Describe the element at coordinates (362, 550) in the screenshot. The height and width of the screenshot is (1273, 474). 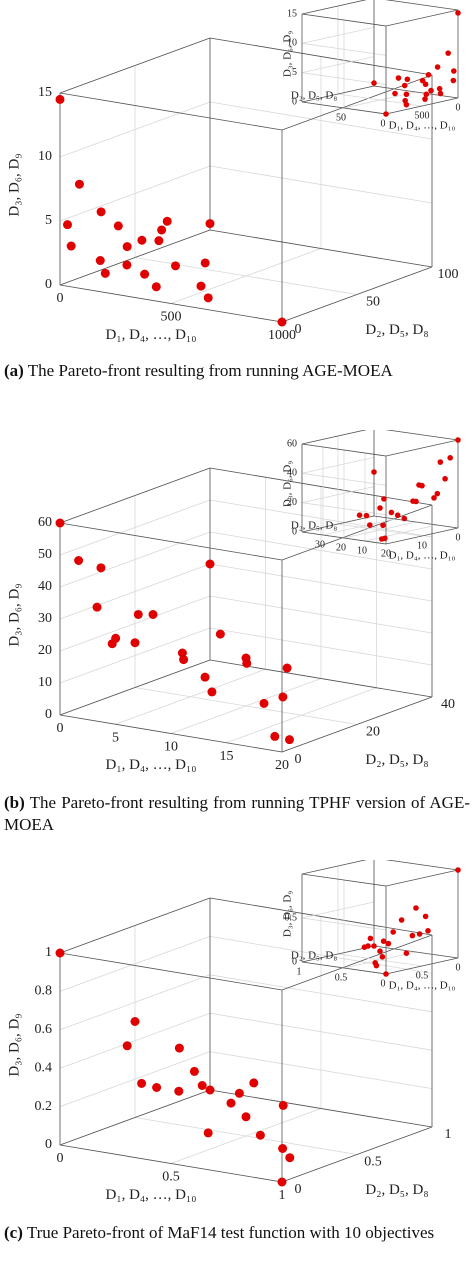
I see `y-tick-label: 10` at that location.